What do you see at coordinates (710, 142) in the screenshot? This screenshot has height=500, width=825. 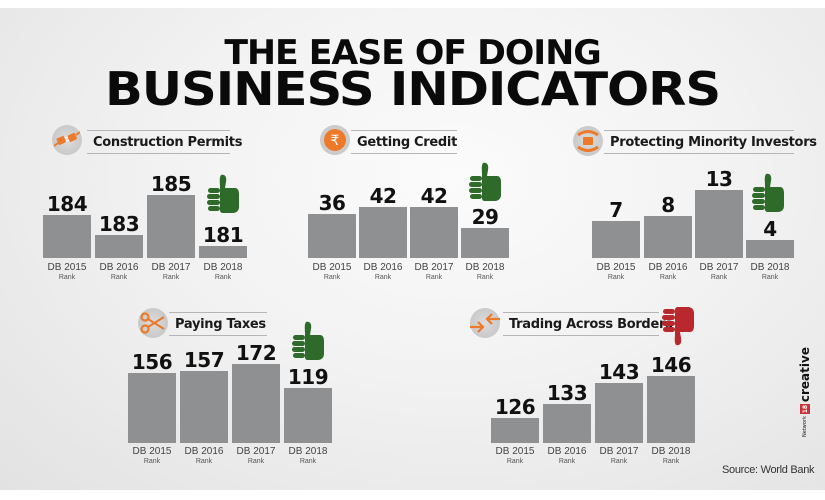 I see `chart-title: Protecting Minority Investors` at bounding box center [710, 142].